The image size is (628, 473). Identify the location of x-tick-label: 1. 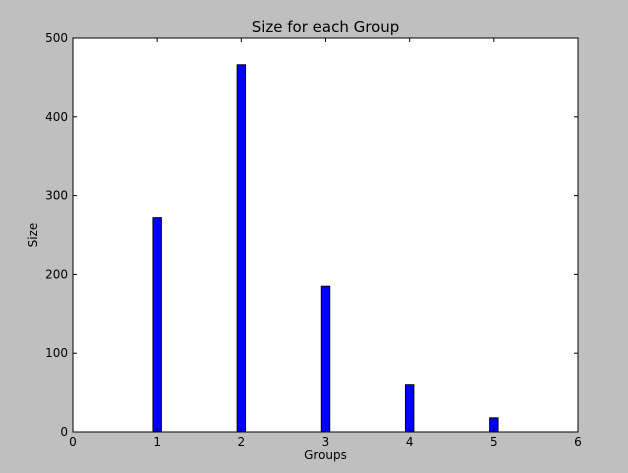
(157, 442).